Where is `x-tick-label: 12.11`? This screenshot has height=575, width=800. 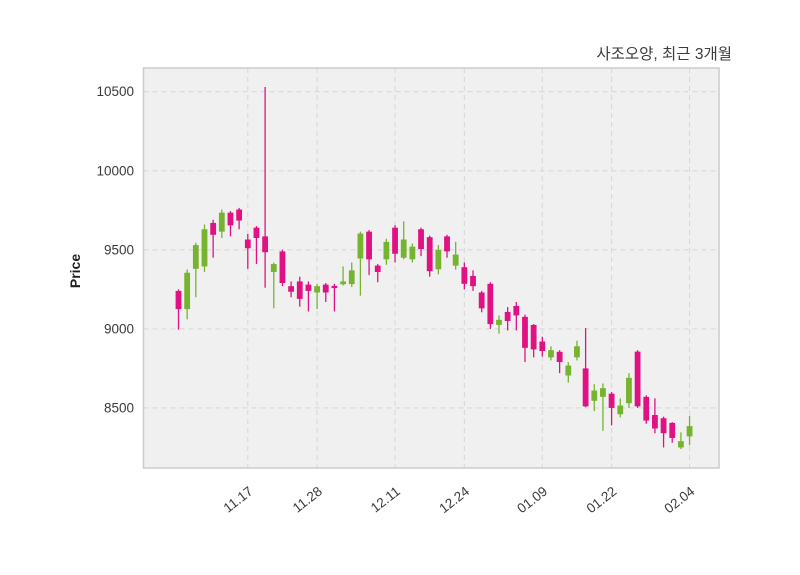
x-tick-label: 12.11 is located at coordinates (385, 500).